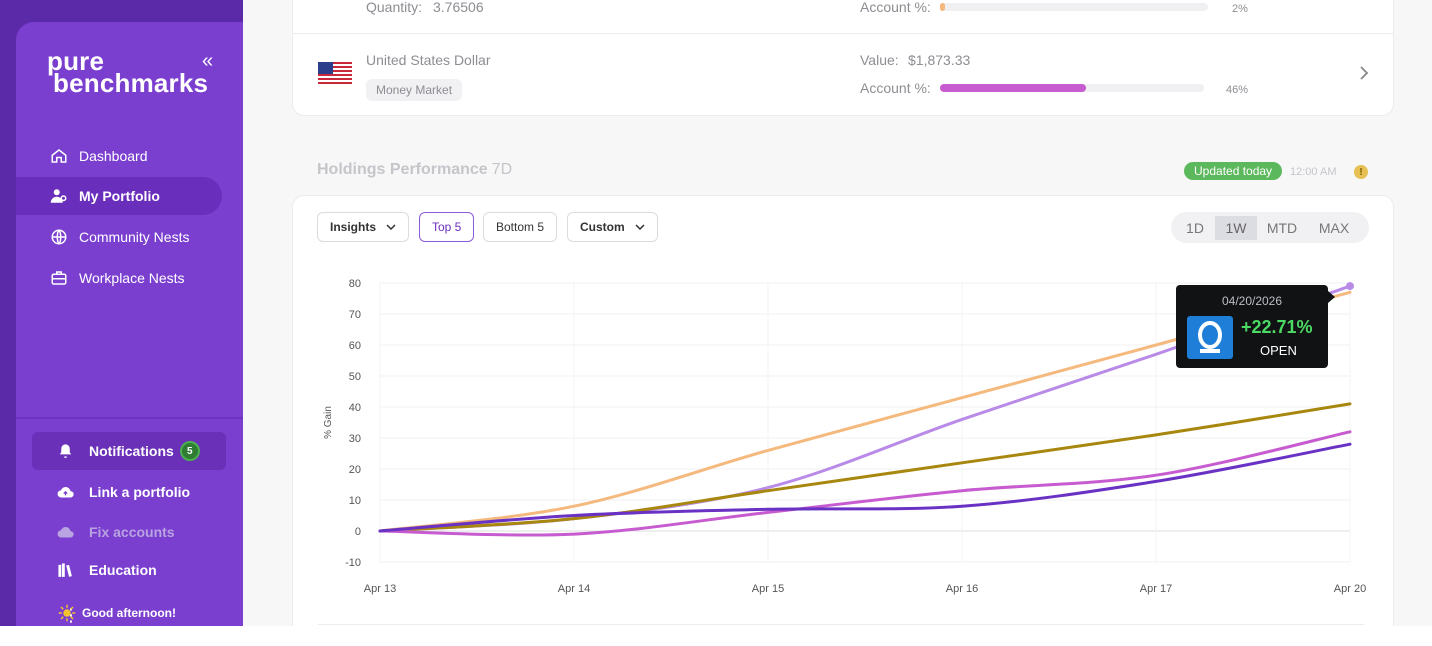  What do you see at coordinates (939, 60) in the screenshot?
I see `holding-value: $1,873.33` at bounding box center [939, 60].